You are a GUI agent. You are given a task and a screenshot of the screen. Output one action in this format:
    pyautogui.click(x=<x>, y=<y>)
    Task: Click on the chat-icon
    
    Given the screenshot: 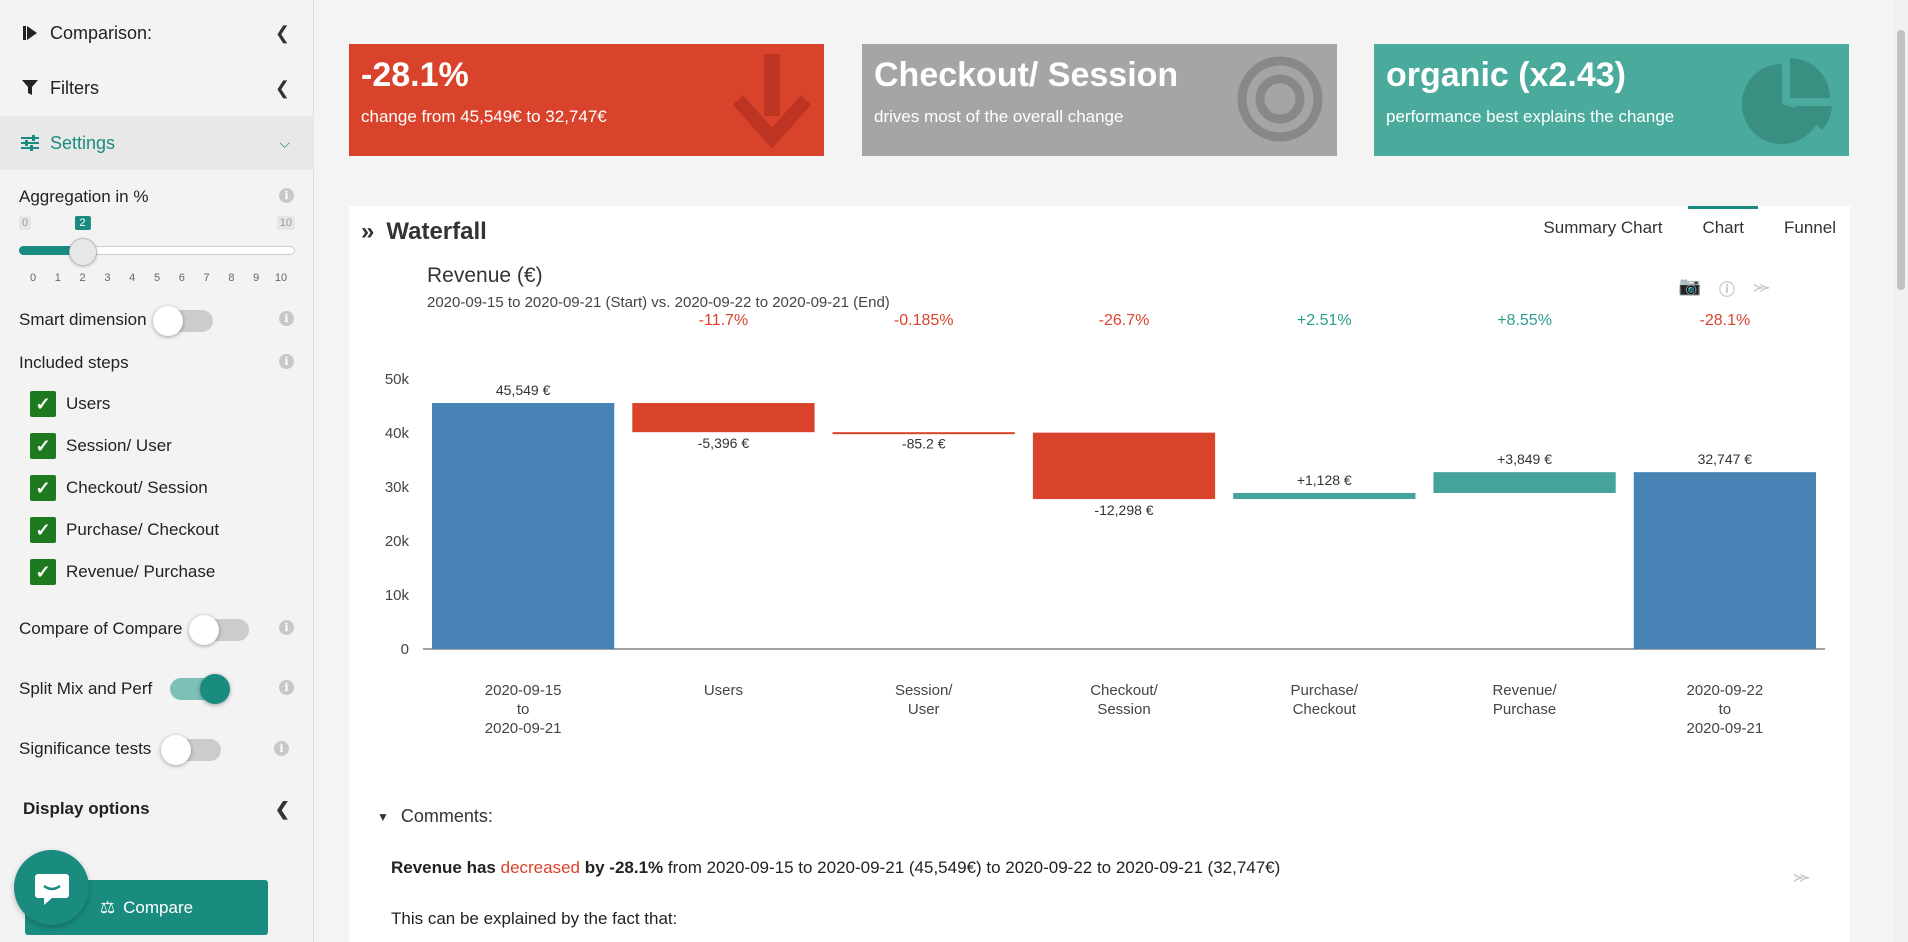 What is the action you would take?
    pyautogui.click(x=51, y=889)
    